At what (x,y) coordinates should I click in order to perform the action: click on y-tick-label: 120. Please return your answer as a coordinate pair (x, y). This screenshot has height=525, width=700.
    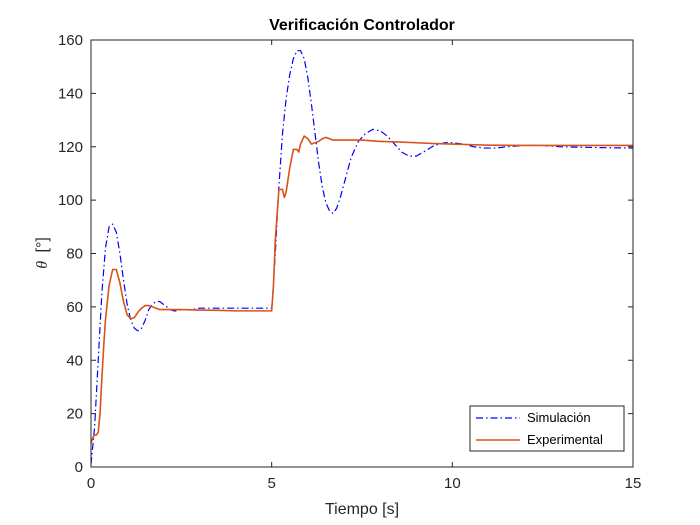
    Looking at the image, I should click on (70, 147).